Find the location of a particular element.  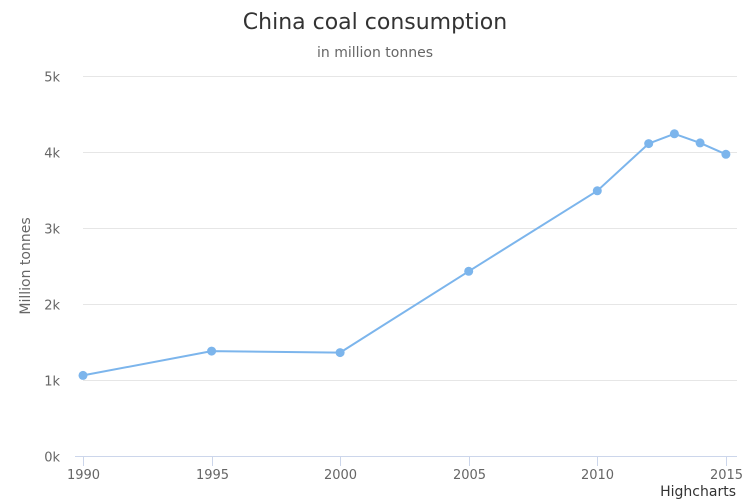

y-tick-label: 1k is located at coordinates (52, 382).